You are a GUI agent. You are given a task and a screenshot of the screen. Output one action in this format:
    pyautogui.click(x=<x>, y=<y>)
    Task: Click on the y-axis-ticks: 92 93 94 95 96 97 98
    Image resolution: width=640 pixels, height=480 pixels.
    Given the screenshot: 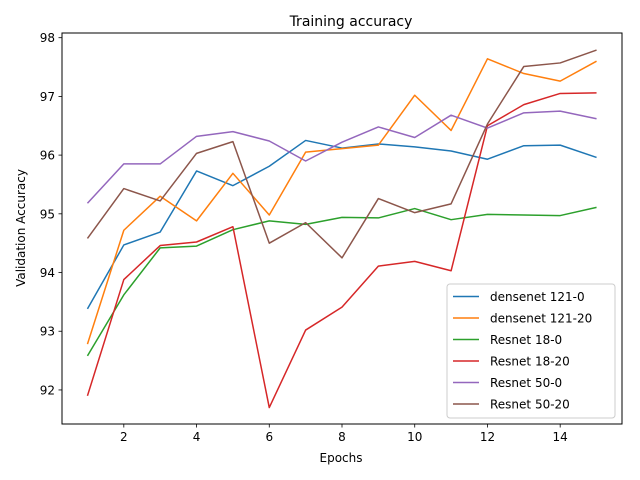 What is the action you would take?
    pyautogui.click(x=51, y=214)
    